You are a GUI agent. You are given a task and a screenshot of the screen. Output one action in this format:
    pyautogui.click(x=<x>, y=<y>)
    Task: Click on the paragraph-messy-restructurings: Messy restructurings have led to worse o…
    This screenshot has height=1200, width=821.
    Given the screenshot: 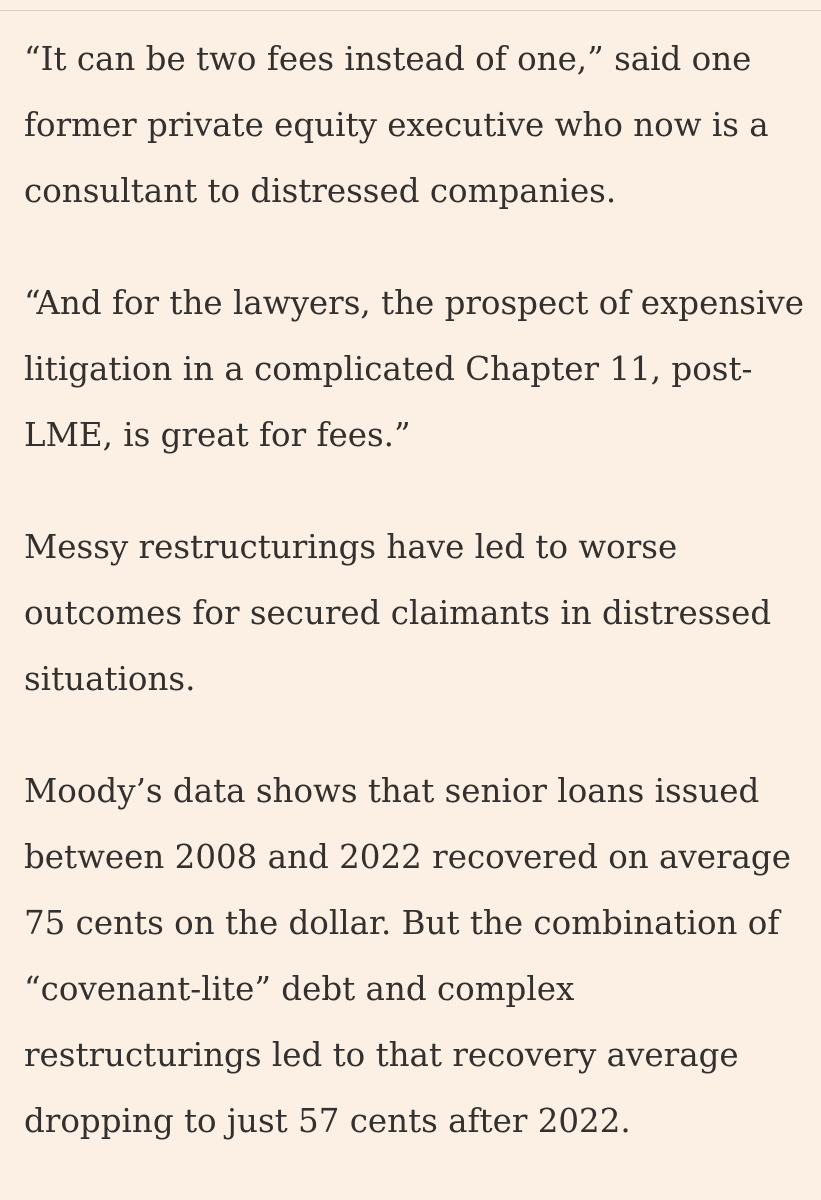 What is the action you would take?
    pyautogui.click(x=398, y=613)
    